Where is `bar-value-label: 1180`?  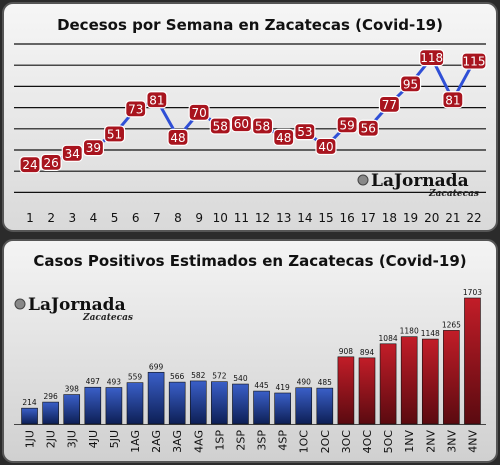
bar-value-label: 1180 is located at coordinates (409, 331).